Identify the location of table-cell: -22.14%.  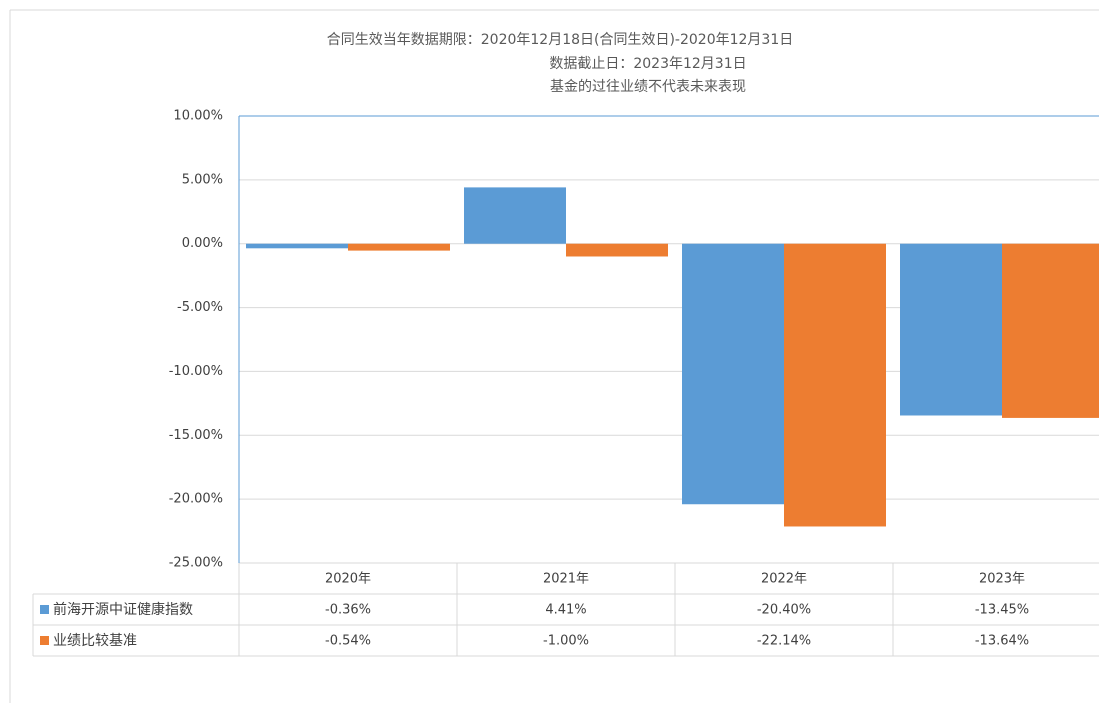
(784, 641).